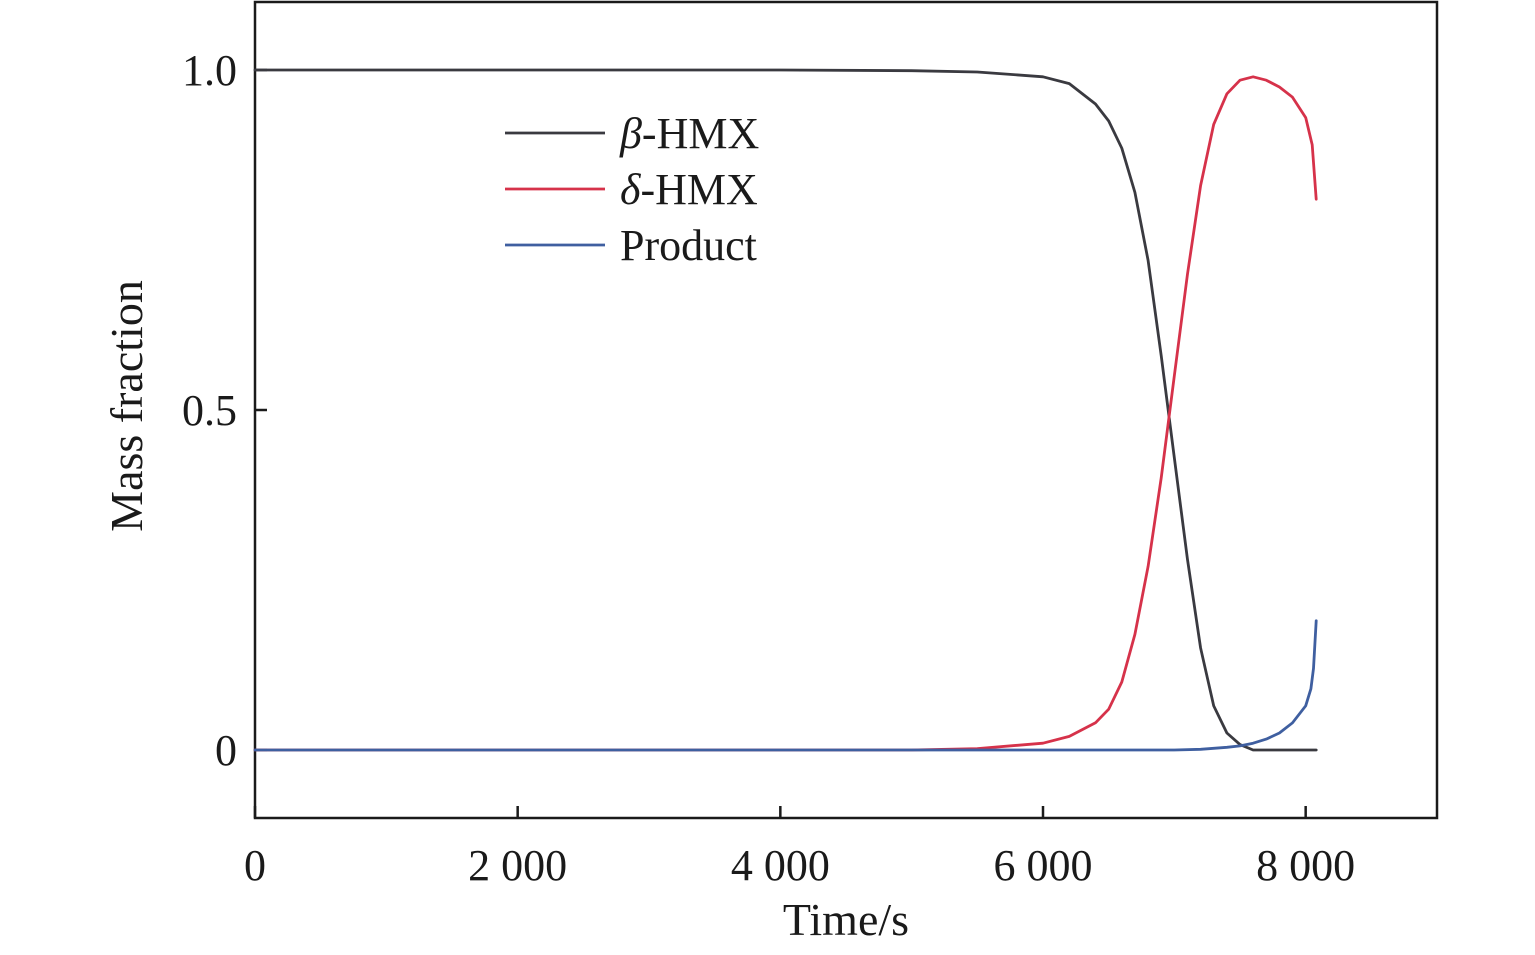 Image resolution: width=1535 pixels, height=955 pixels. Describe the element at coordinates (226, 750) in the screenshot. I see `y-tick-label-0: 0` at that location.